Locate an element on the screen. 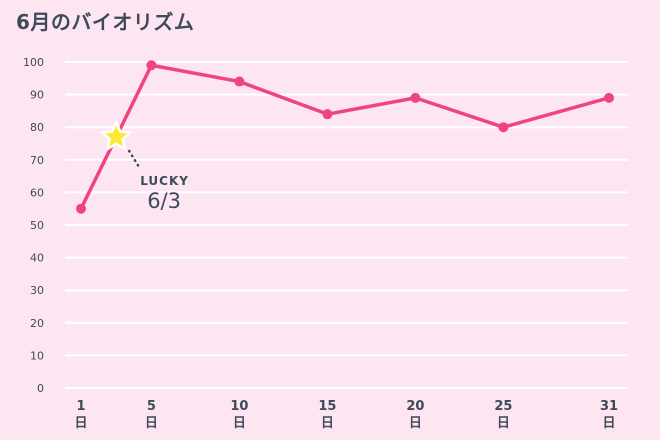 The width and height of the screenshot is (660, 440). x-tick-label: 10 is located at coordinates (239, 406).